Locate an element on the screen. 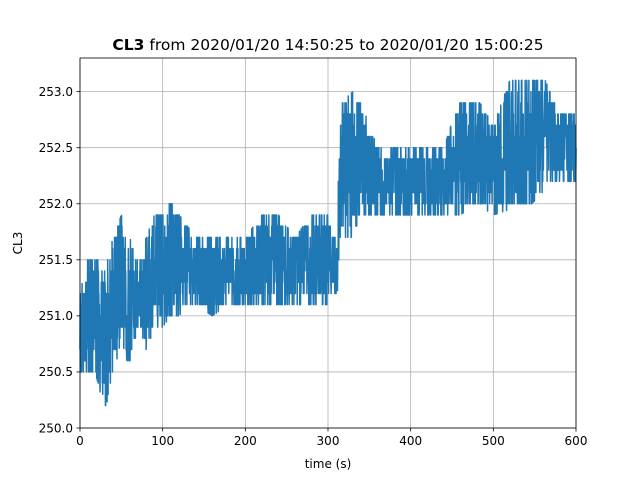  chart-title-bold: CL3 is located at coordinates (128, 45).